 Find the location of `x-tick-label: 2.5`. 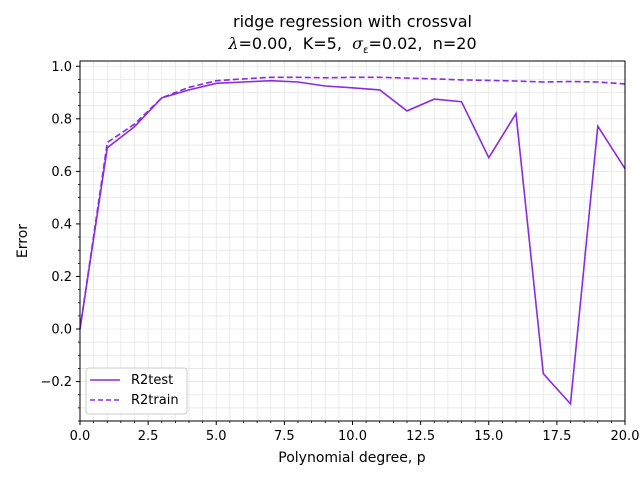

x-tick-label: 2.5 is located at coordinates (148, 436).